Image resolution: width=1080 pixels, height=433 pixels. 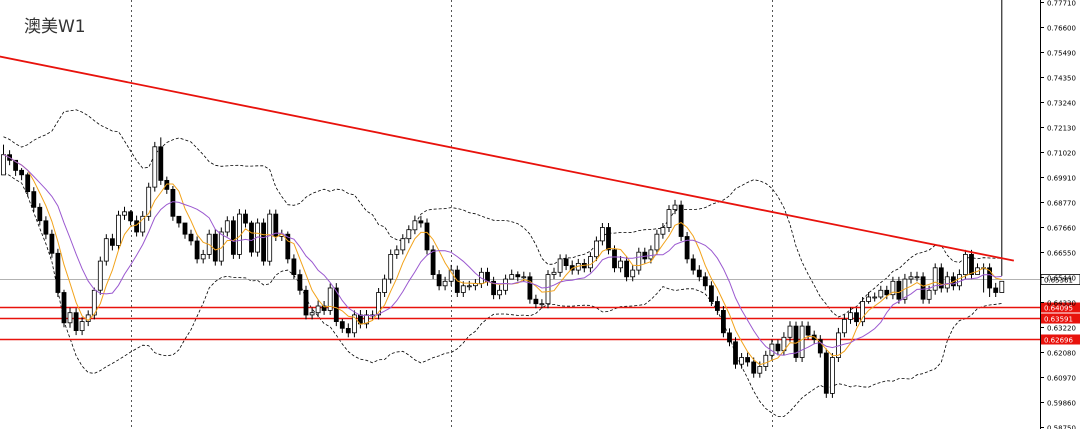 What do you see at coordinates (1061, 129) in the screenshot?
I see `price-tick-label: 0.72130` at bounding box center [1061, 129].